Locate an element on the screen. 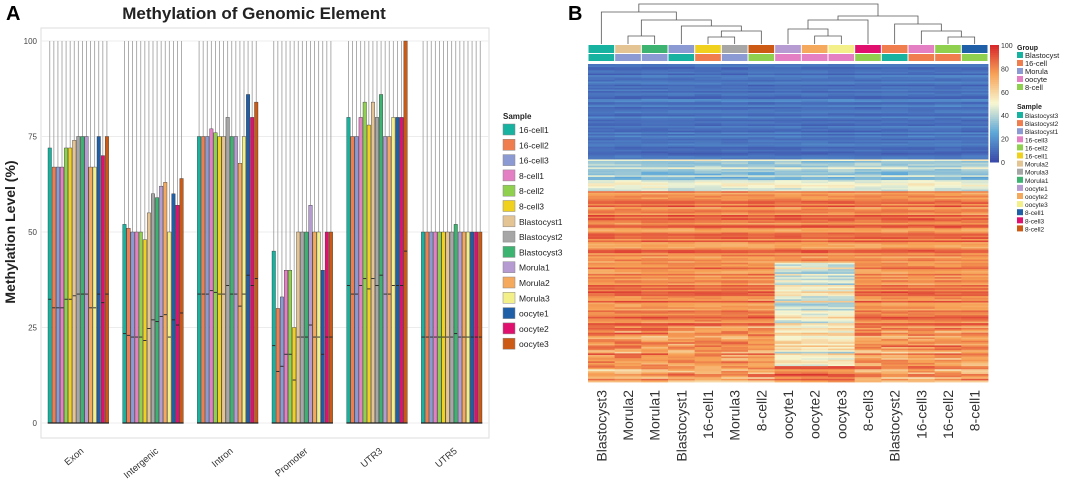  dendrogram-branch is located at coordinates (721, 40).